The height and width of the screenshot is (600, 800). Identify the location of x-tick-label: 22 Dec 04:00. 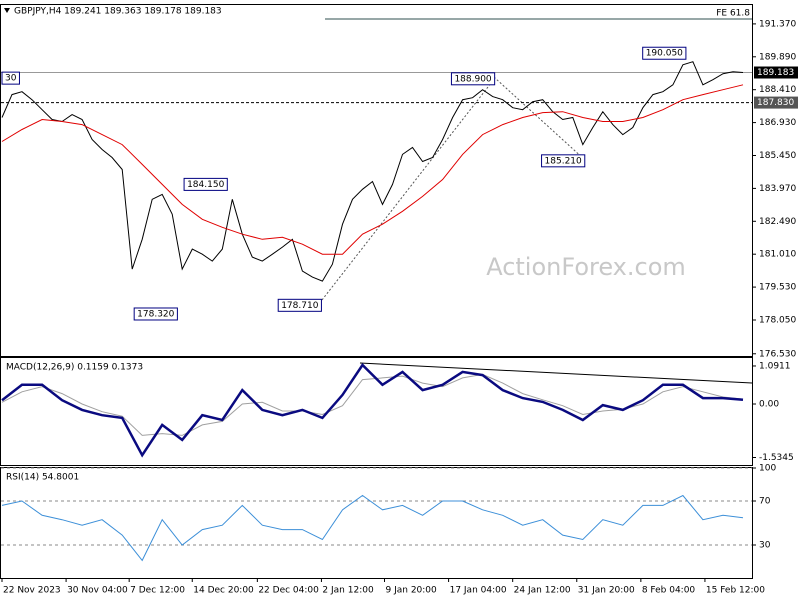
(288, 591).